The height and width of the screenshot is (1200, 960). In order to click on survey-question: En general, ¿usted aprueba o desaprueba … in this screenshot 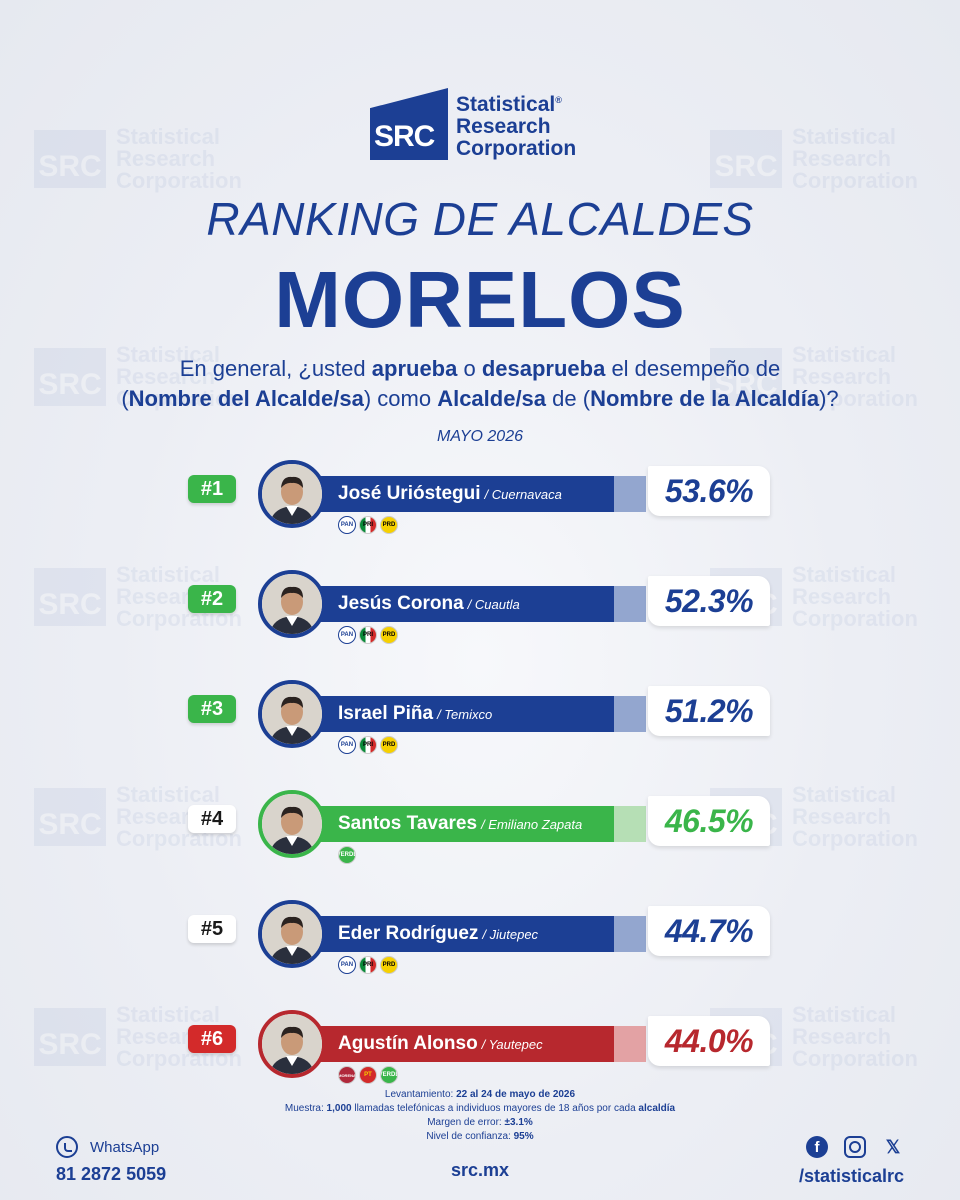, I will do `click(480, 383)`.